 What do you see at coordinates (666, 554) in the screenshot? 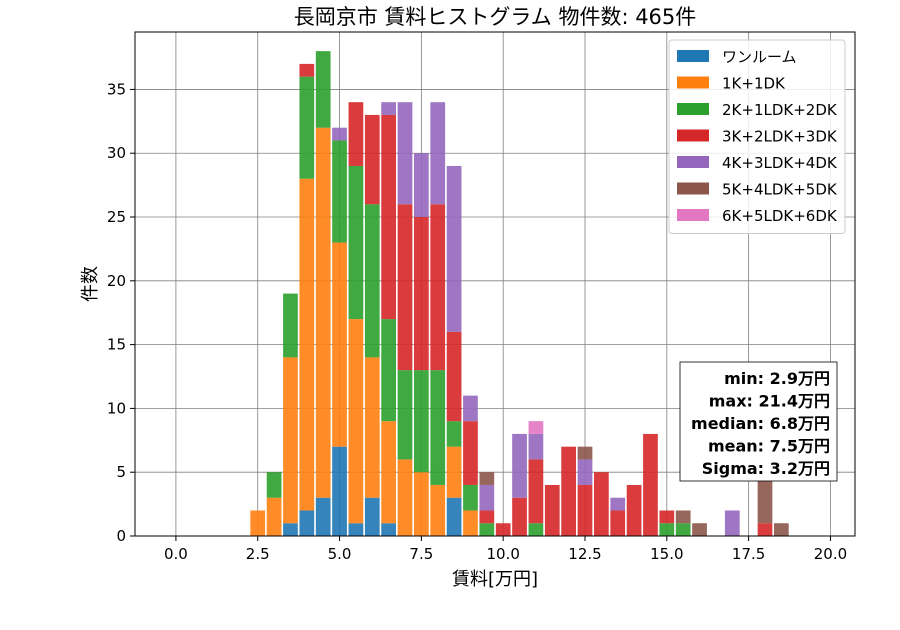
I see `x-tick-label: 15.0` at bounding box center [666, 554].